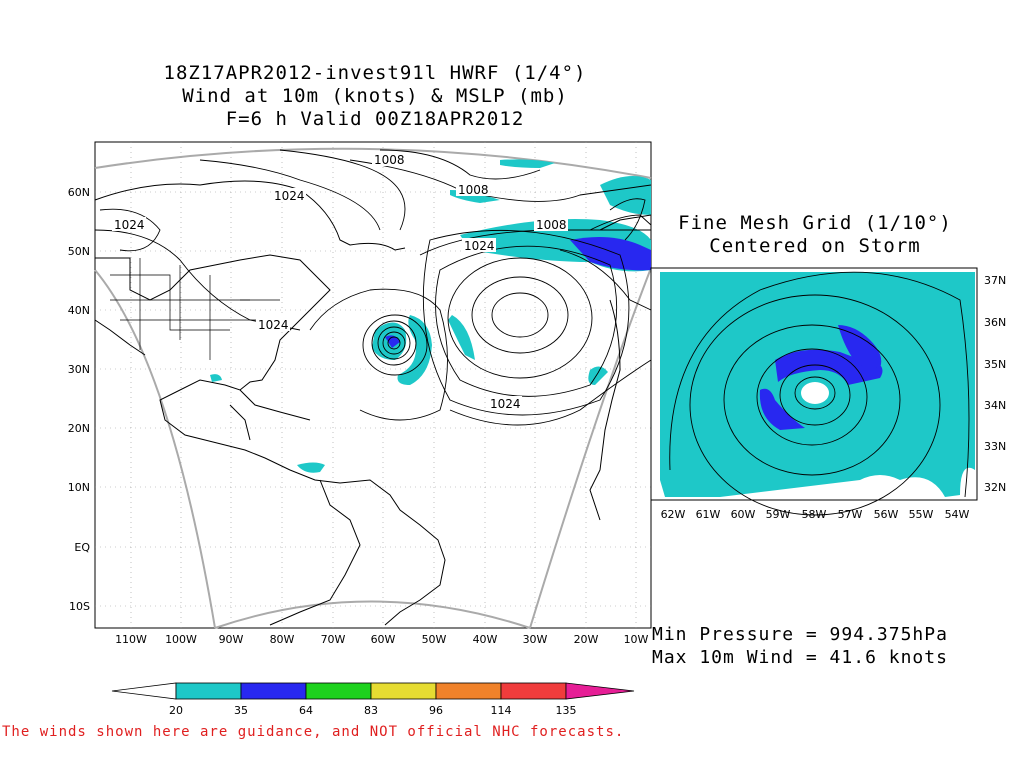 This screenshot has height=768, width=1024. Describe the element at coordinates (79, 251) in the screenshot. I see `lat-label: 50N` at that location.